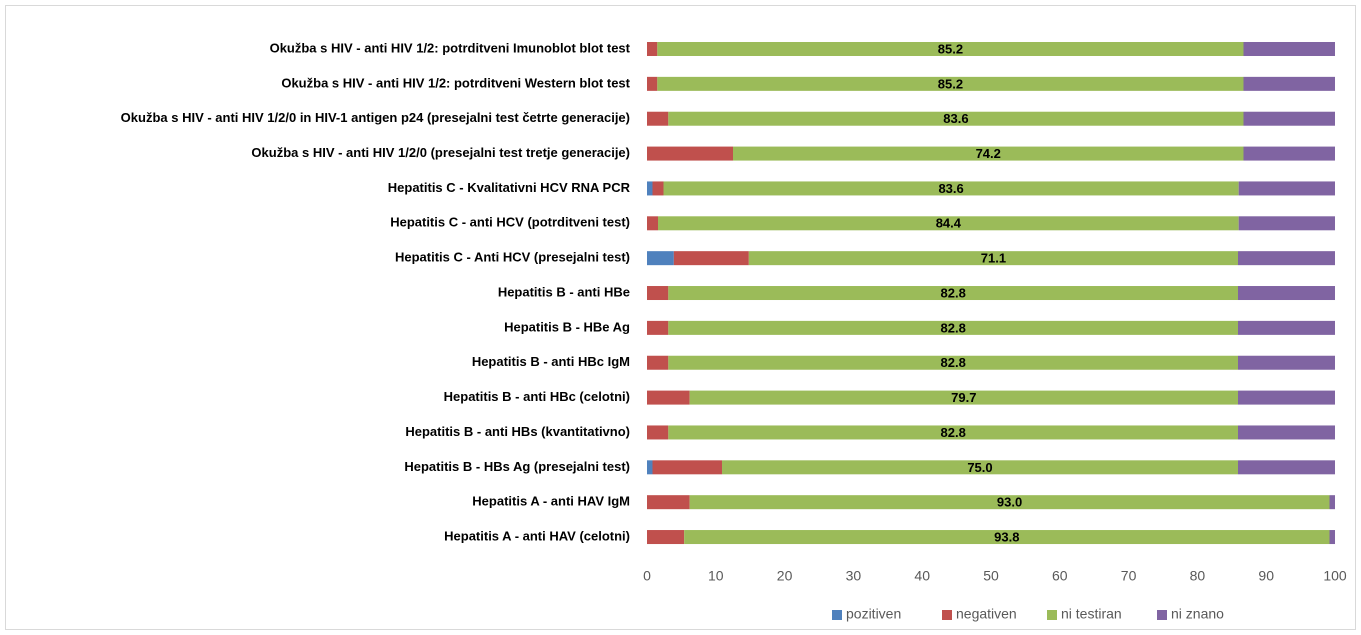  I want to click on legend-label: pozitiven, so click(873, 614).